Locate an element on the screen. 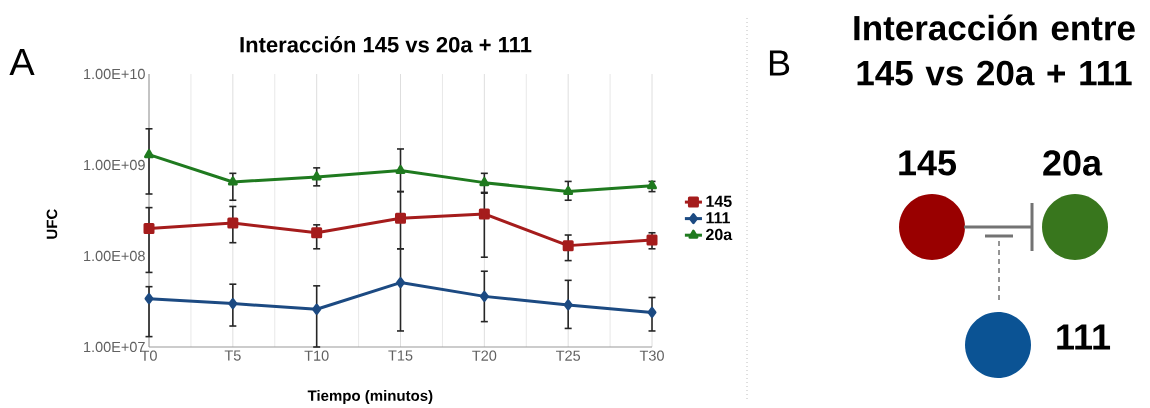 This screenshot has width=1150, height=408. x-tick-label: T20 is located at coordinates (484, 355).